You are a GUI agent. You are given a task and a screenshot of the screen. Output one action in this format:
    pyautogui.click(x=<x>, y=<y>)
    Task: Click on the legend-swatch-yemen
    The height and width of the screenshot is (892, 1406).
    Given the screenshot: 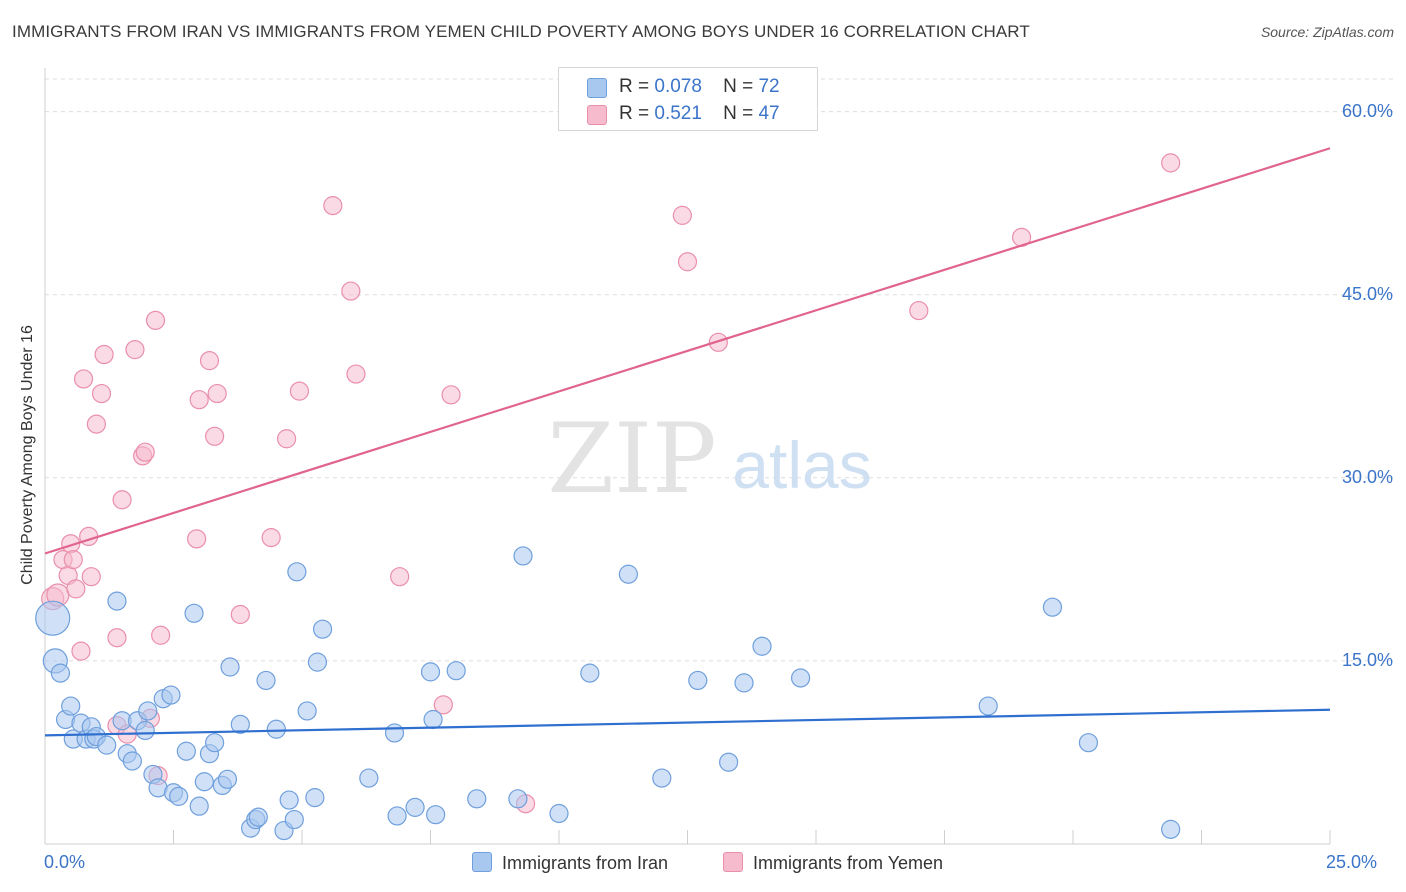 What is the action you would take?
    pyautogui.click(x=597, y=115)
    